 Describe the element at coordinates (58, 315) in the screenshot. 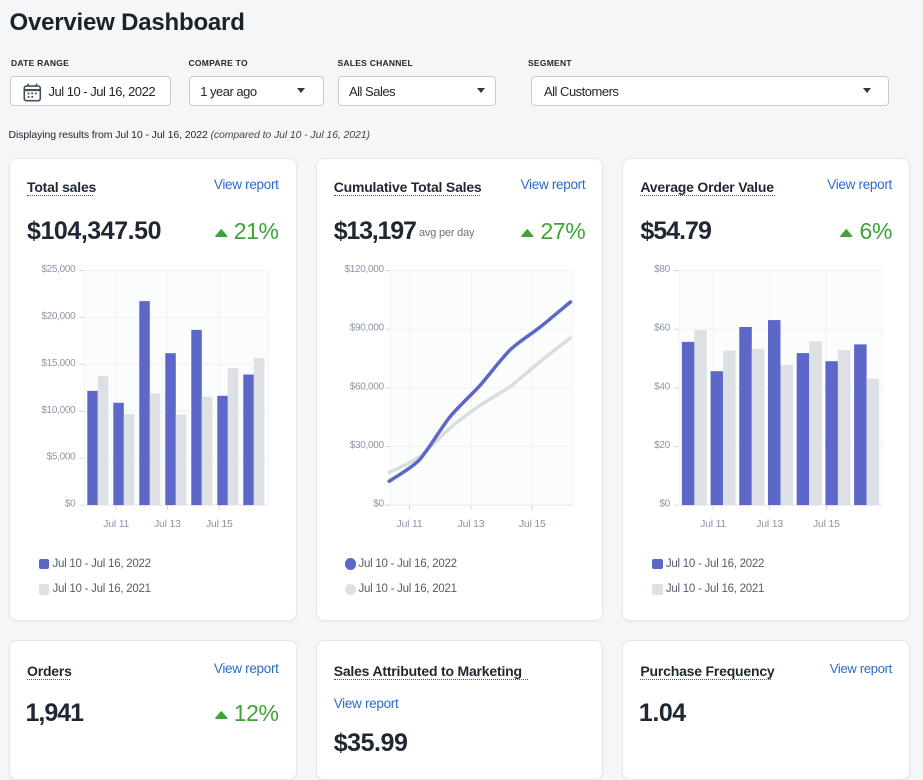

I see `svg-text: $20,000` at that location.